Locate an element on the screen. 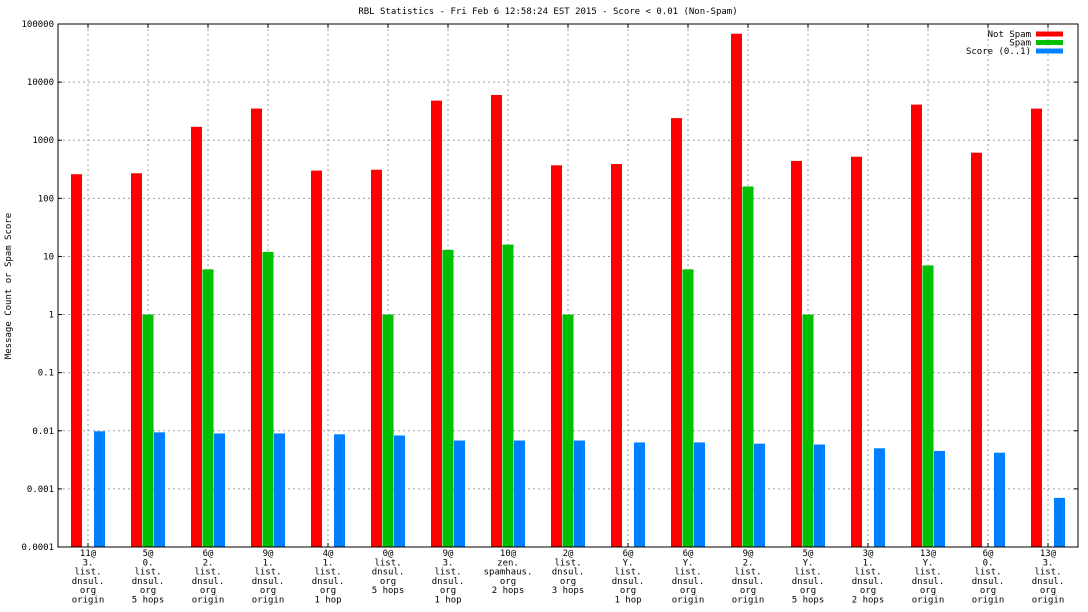 The width and height of the screenshot is (1088, 612). x-tick-label: 0@ list. dnsul. org 5 hops is located at coordinates (388, 572).